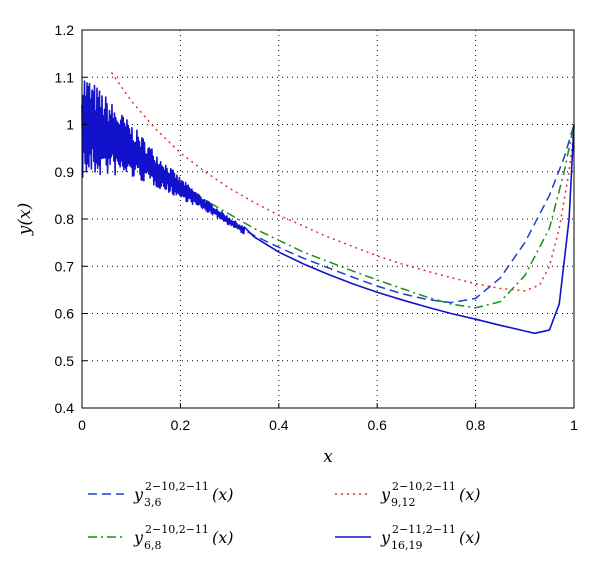 The width and height of the screenshot is (600, 571). I want to click on legend-item-2: y 2−10,2−11 6,8 (x), so click(161, 537).